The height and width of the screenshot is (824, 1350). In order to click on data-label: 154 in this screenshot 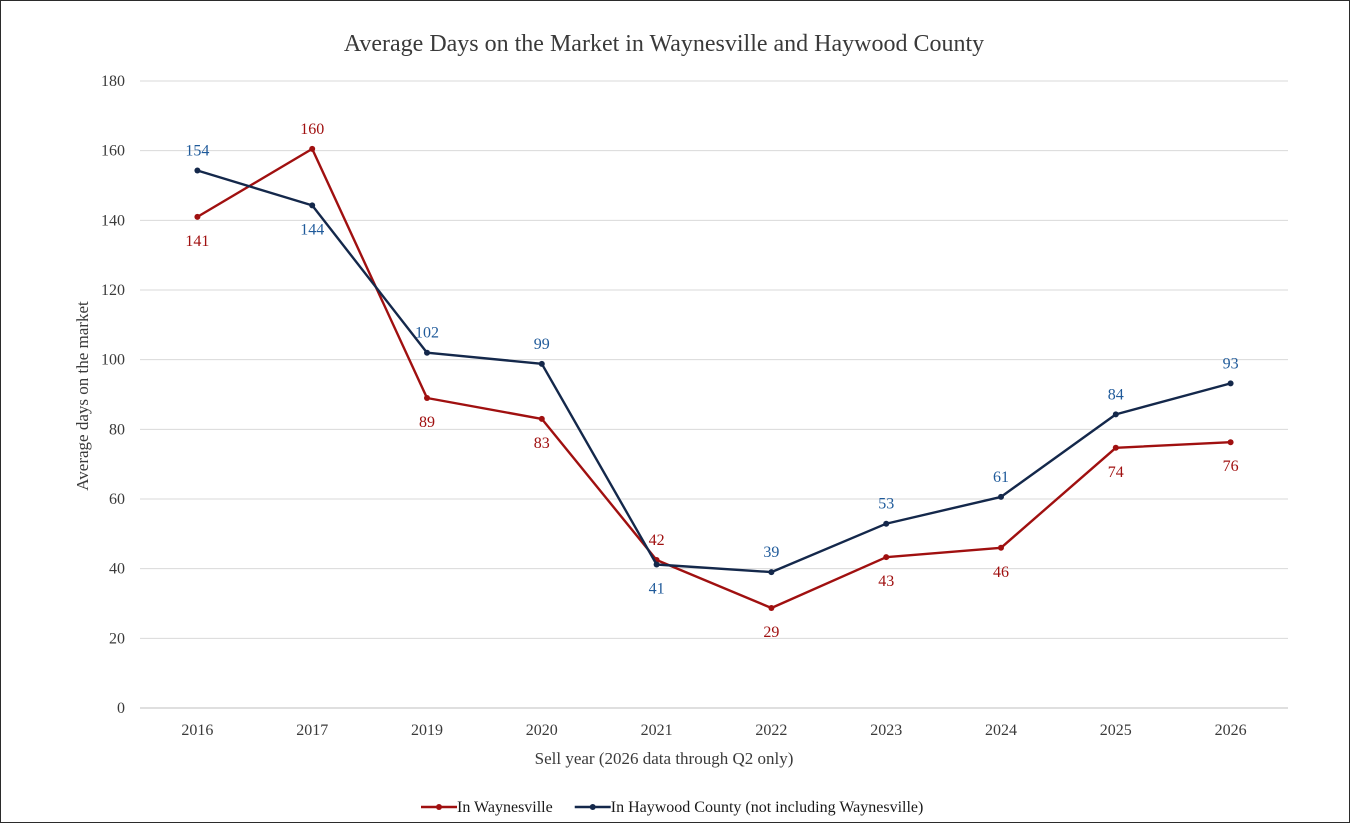, I will do `click(197, 151)`.